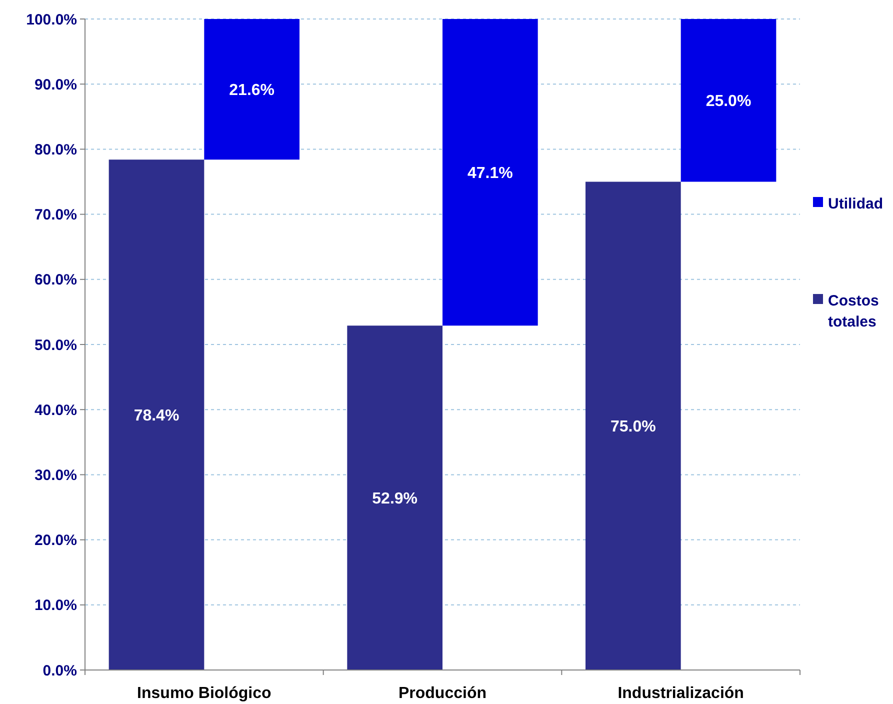 This screenshot has width=893, height=704. I want to click on y-tick-label: 50.0%, so click(55, 345).